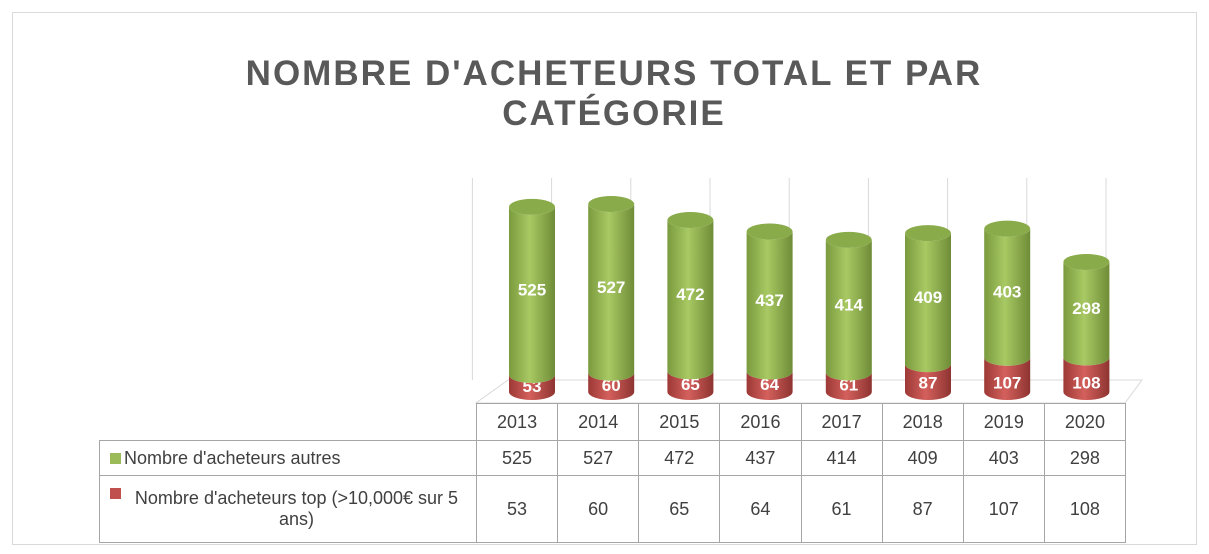  I want to click on cell-text: 65, so click(679, 508).